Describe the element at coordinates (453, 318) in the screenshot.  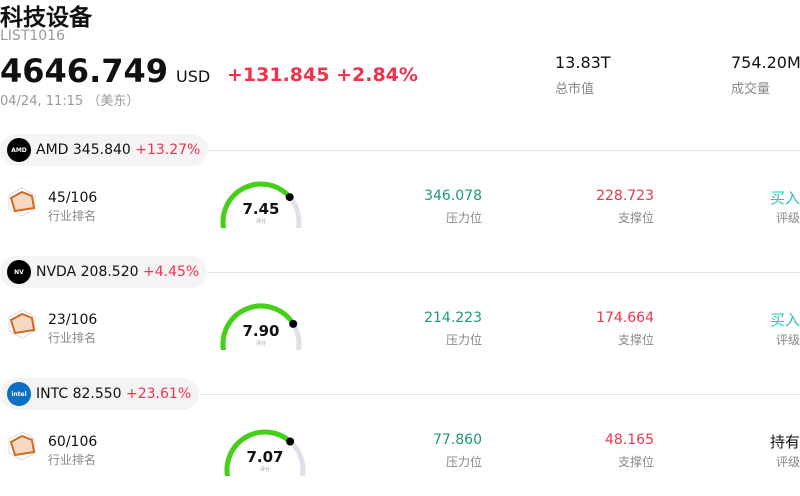
I see `resistance-value: 214.223` at that location.